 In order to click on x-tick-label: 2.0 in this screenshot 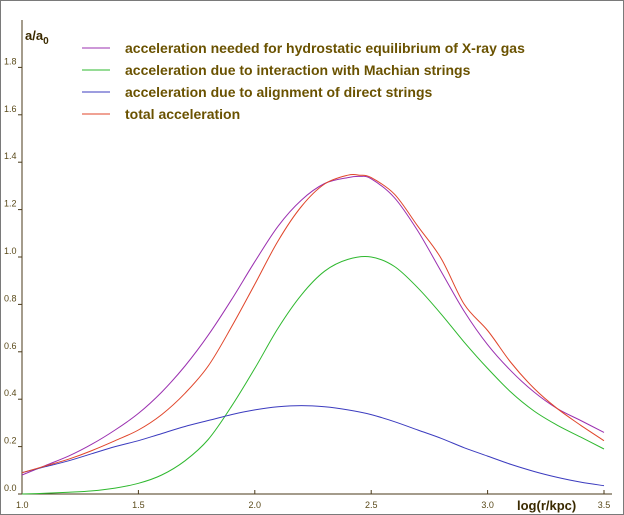, I will do `click(255, 505)`.